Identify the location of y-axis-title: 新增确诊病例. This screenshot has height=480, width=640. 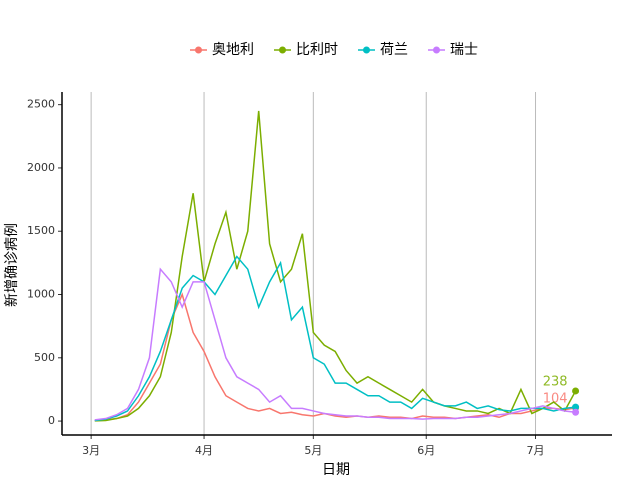
(12, 265).